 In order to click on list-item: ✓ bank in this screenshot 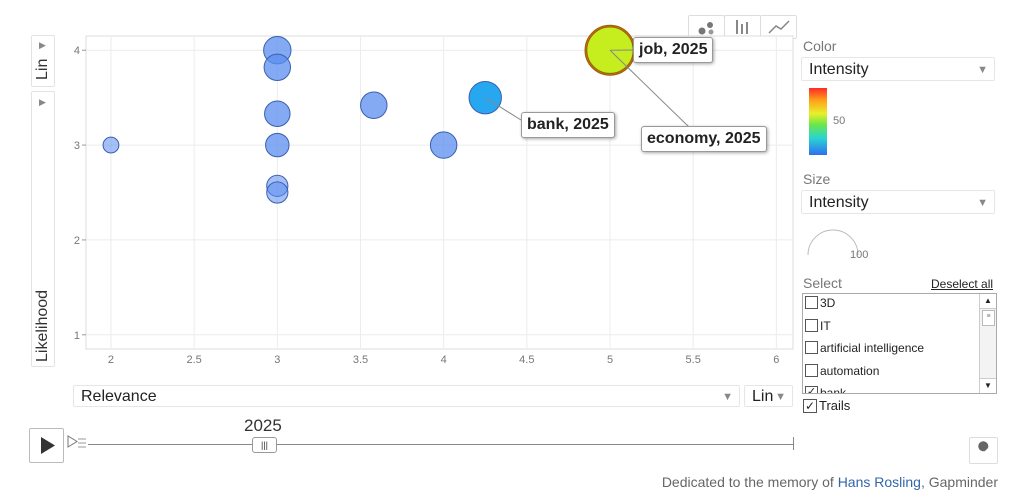, I will do `click(825, 388)`.